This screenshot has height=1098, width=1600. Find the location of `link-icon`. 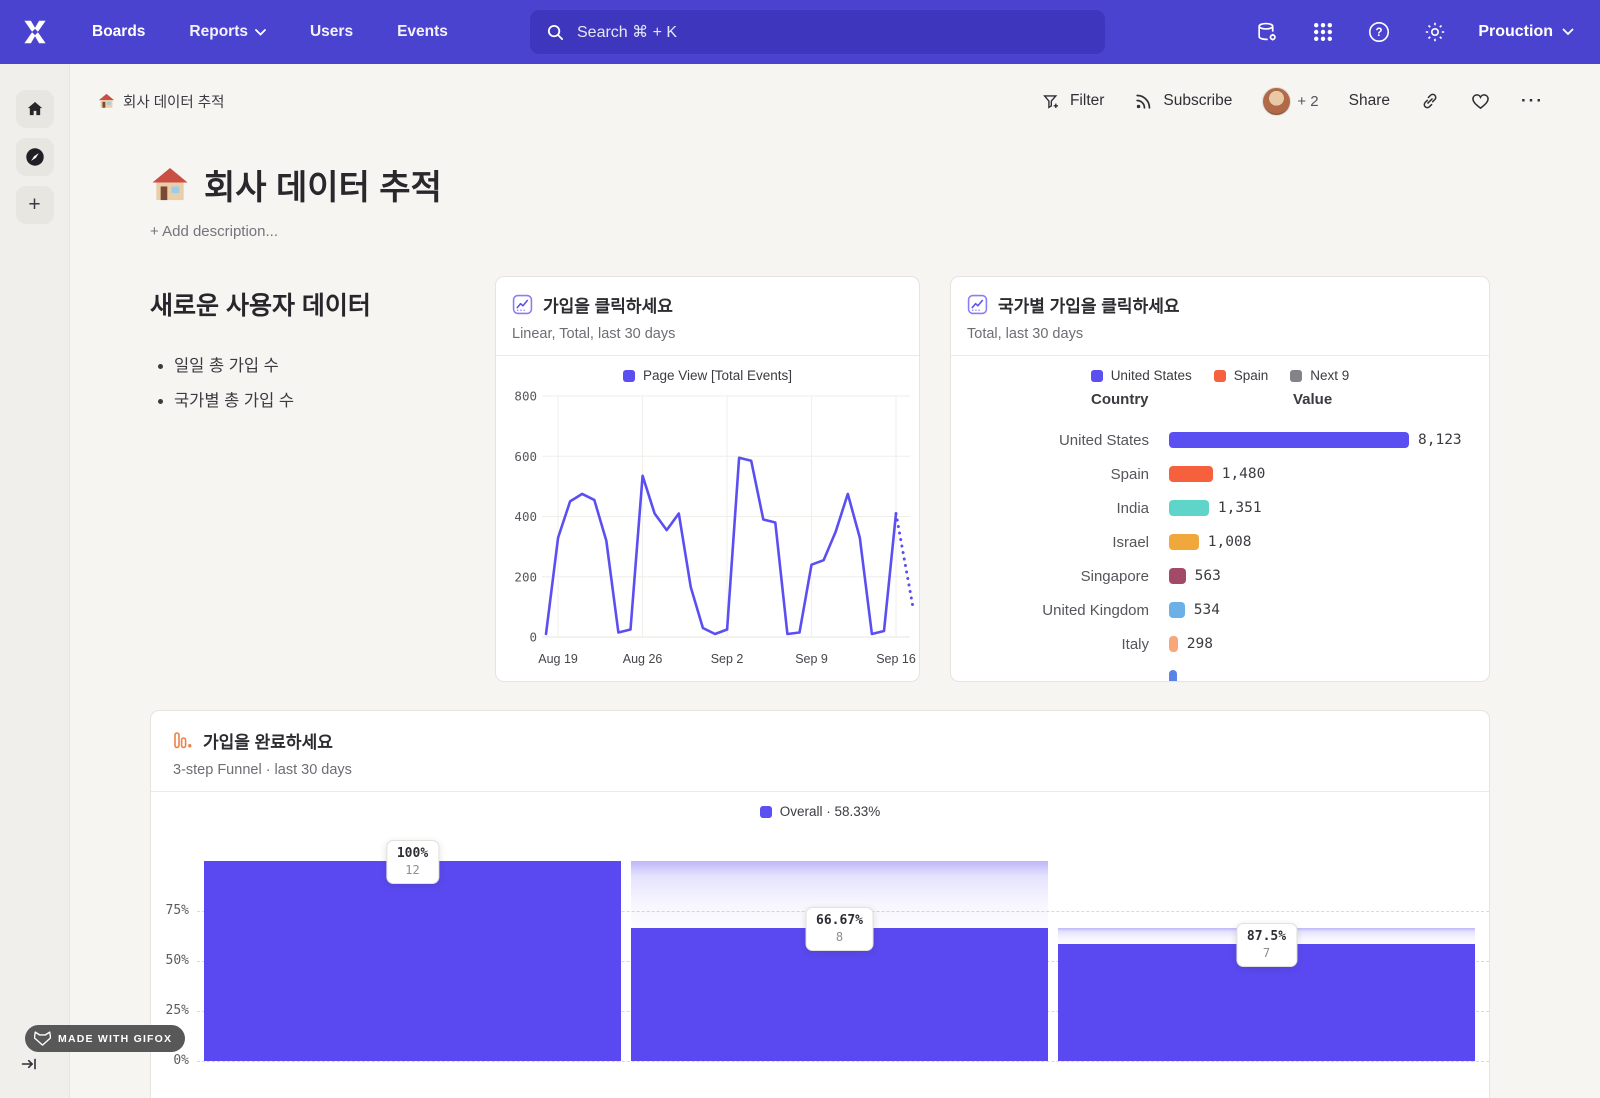

link-icon is located at coordinates (1430, 101).